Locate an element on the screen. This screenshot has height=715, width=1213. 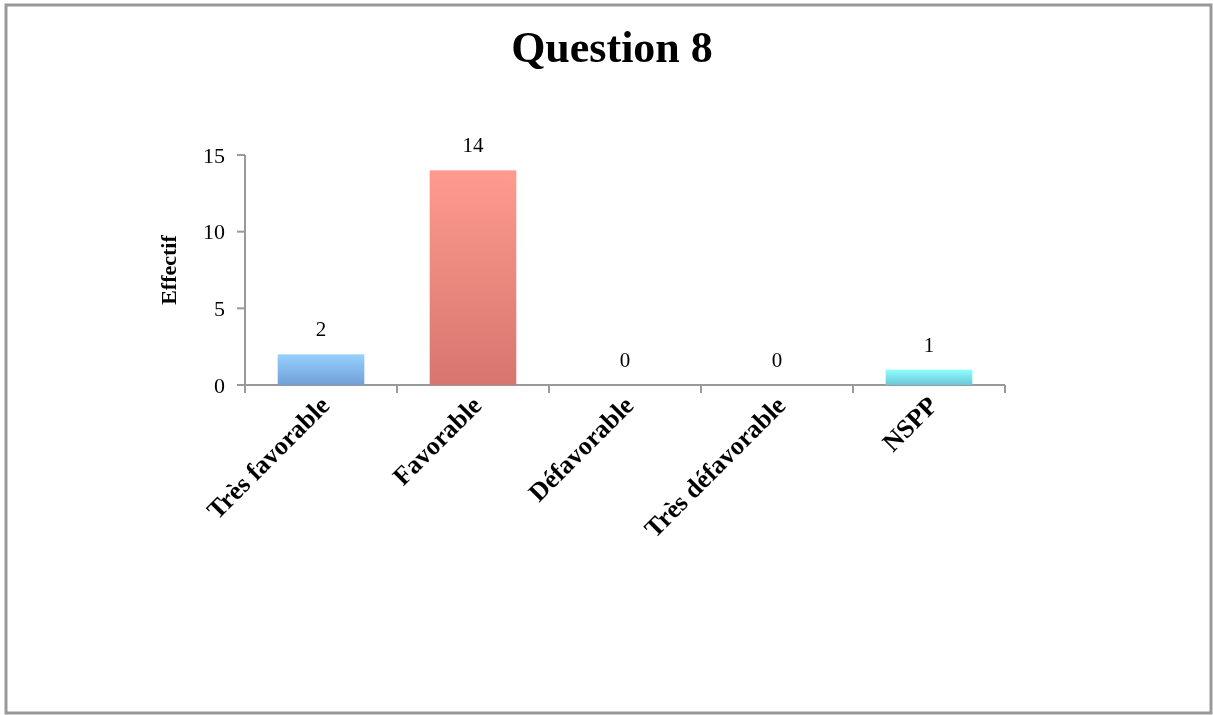
data-label: 2 is located at coordinates (321, 329).